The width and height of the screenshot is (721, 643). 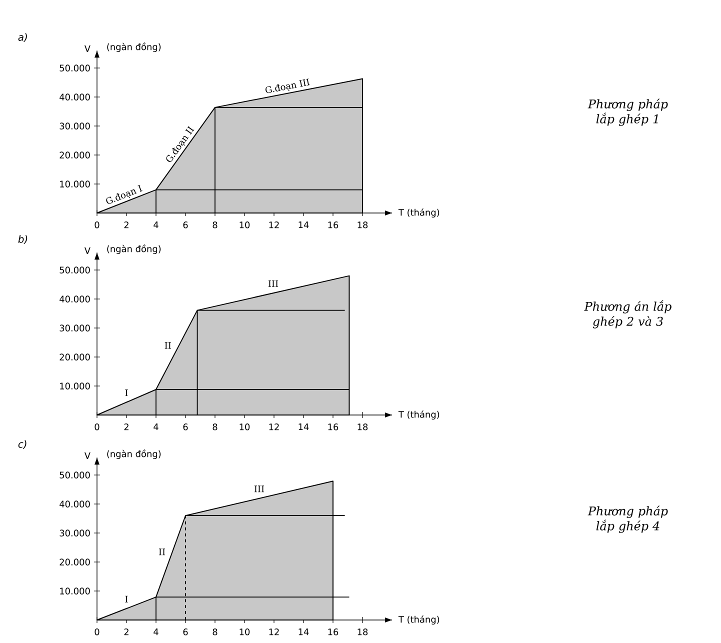 I want to click on annotation: G.đoạn III, so click(x=287, y=86).